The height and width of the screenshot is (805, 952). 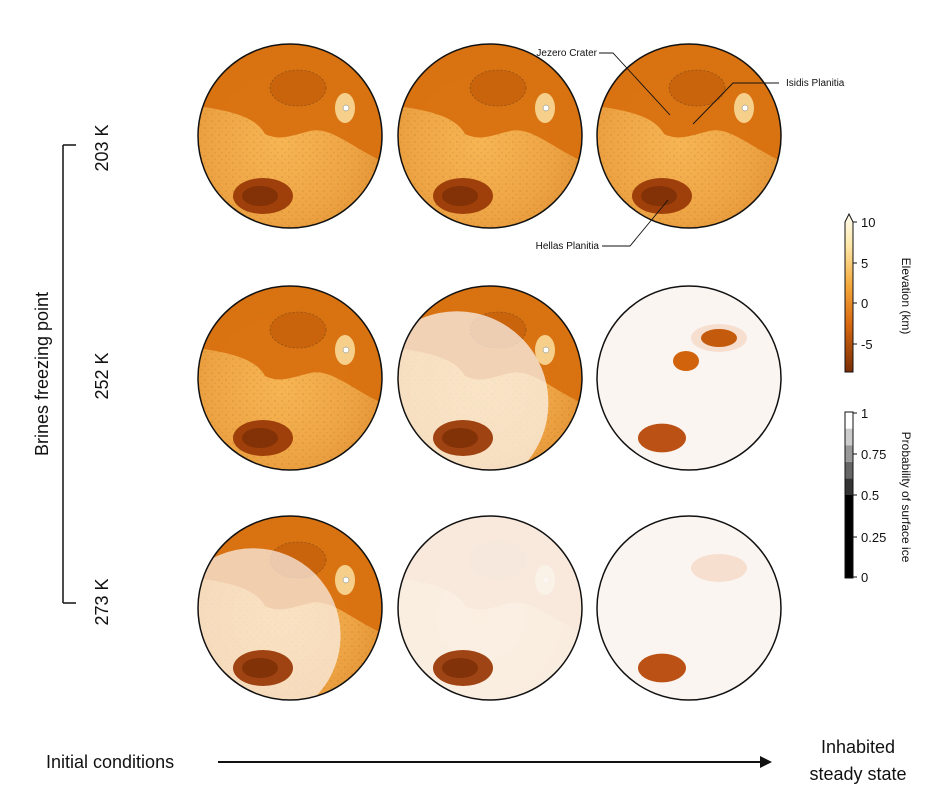 I want to click on elev-tick-minus5: -5, so click(x=867, y=344).